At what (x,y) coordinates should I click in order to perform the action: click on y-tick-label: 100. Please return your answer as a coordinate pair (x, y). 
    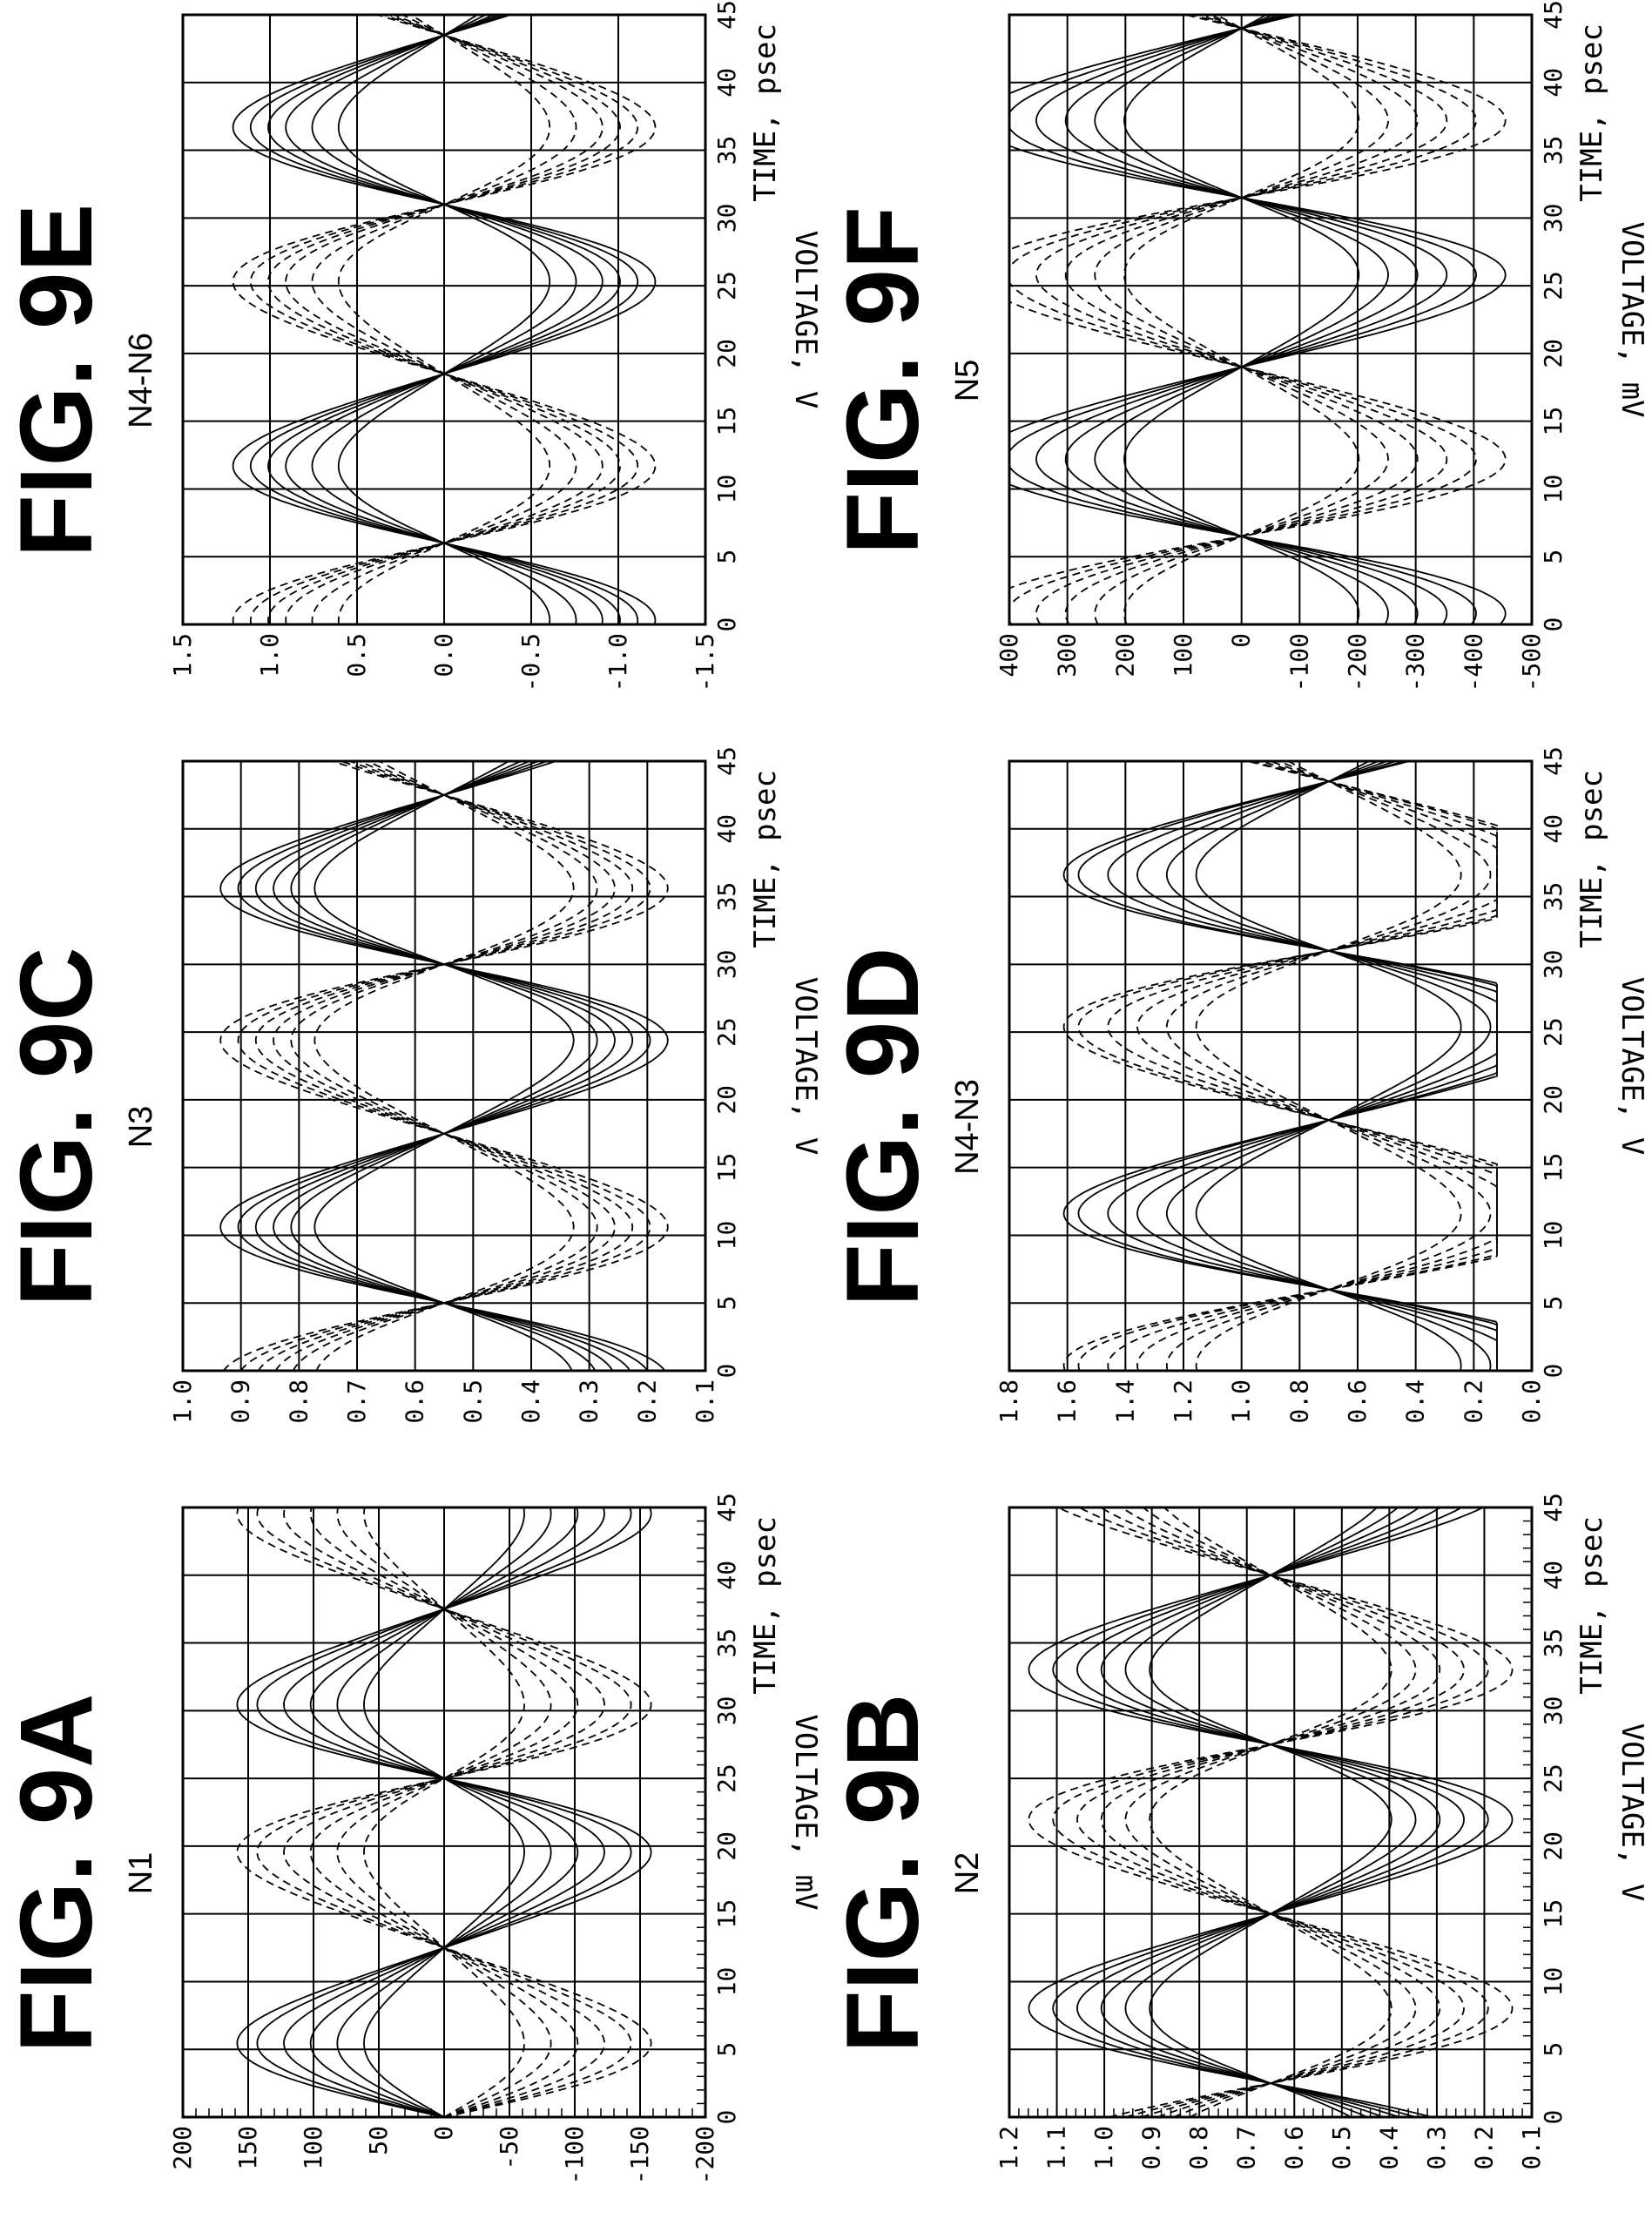
    Looking at the image, I should click on (313, 2148).